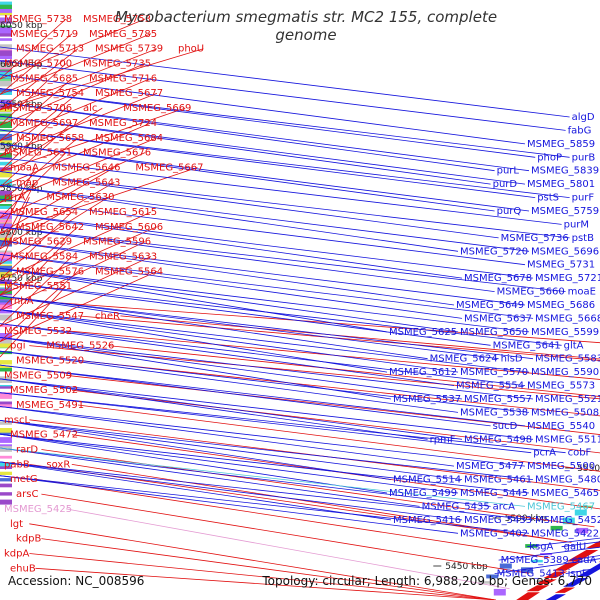 This screenshot has height=600, width=600. Describe the element at coordinates (38, 375) in the screenshot. I see `left-gene-label: MSMEG_5509` at that location.